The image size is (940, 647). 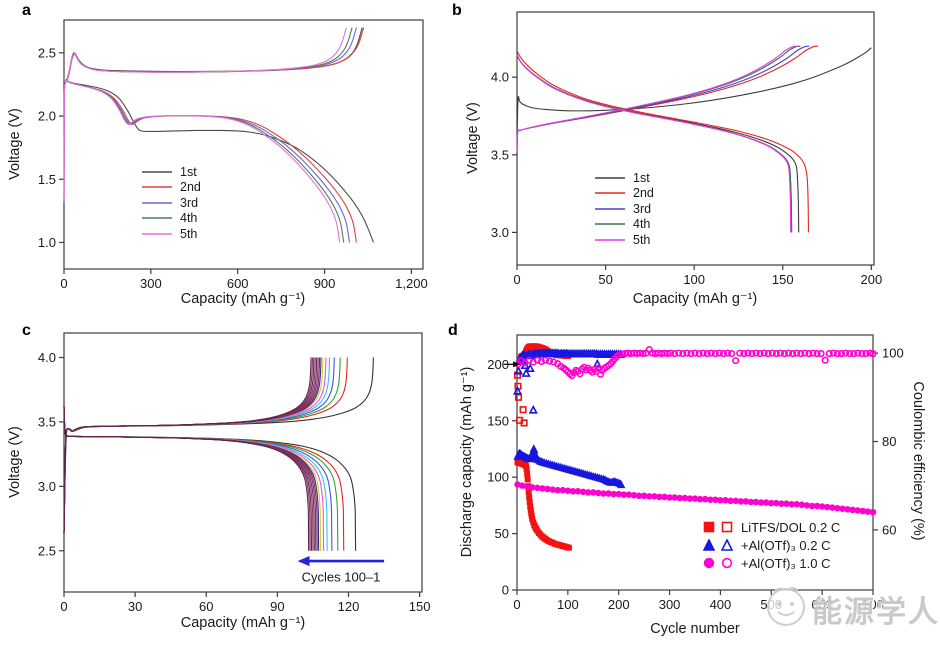 What do you see at coordinates (453, 330) in the screenshot?
I see `panel-d-letter: d` at bounding box center [453, 330].